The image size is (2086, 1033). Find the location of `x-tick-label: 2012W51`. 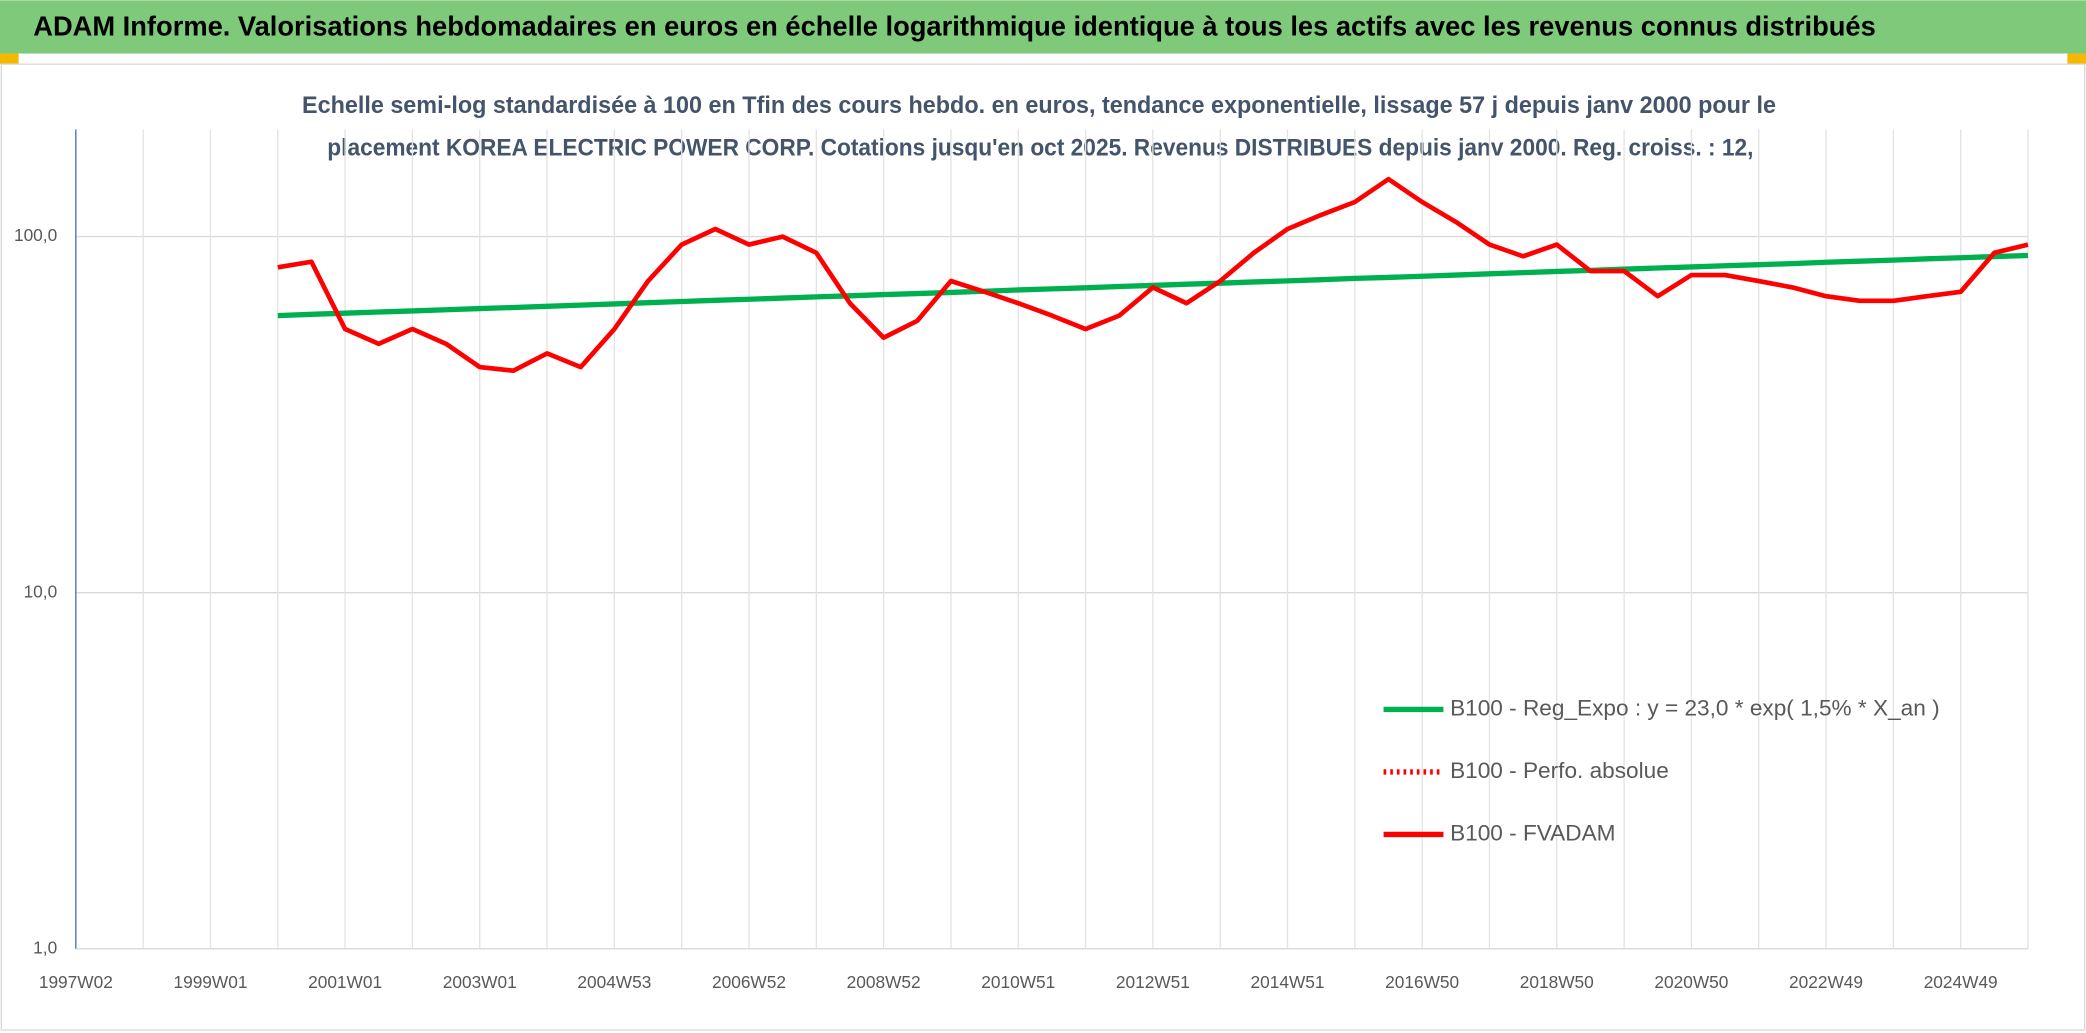

x-tick-label: 2012W51 is located at coordinates (1153, 982).